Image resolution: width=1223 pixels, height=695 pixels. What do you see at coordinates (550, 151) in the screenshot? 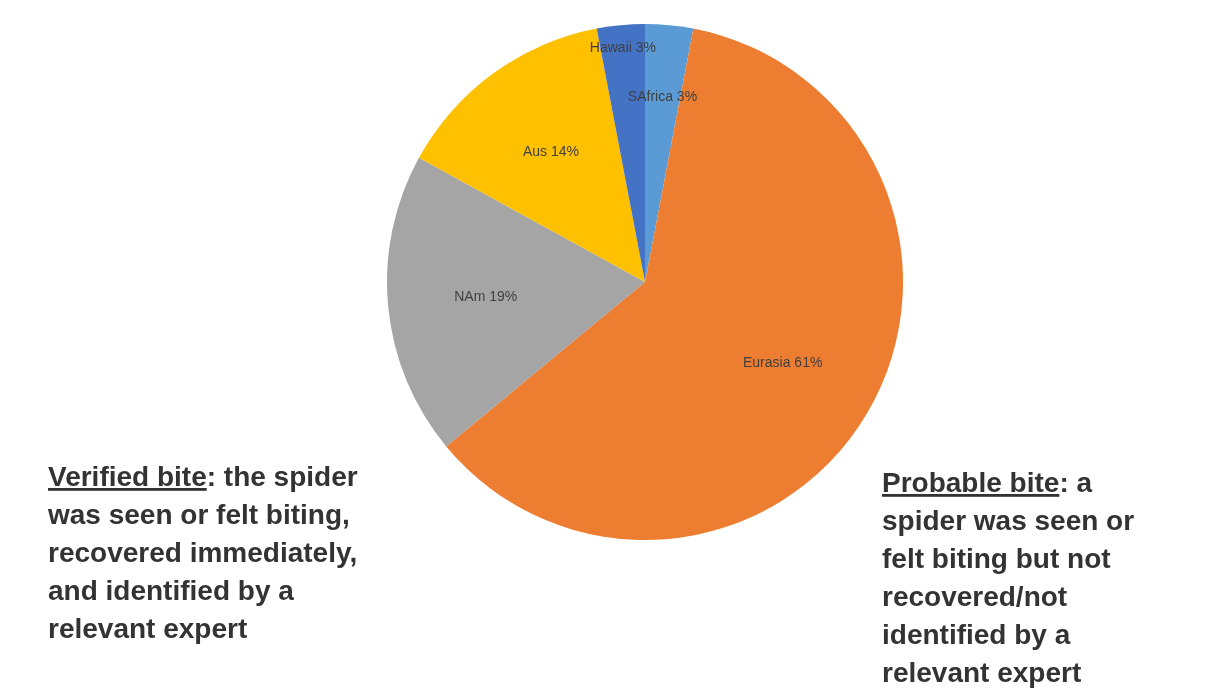
I see `slice-label: Aus 14%` at bounding box center [550, 151].